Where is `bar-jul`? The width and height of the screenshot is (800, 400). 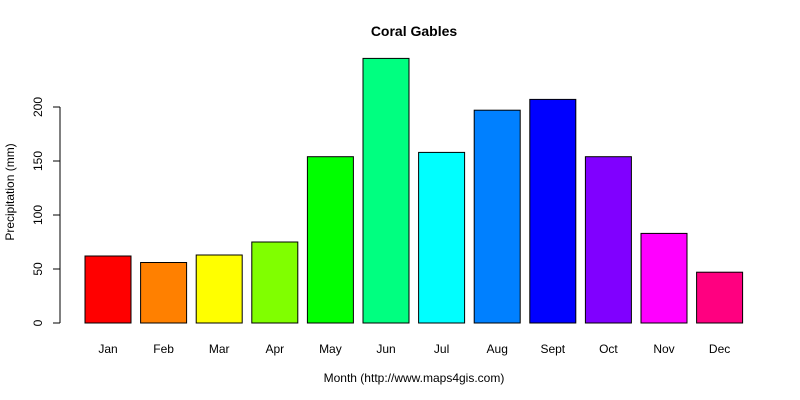 bar-jul is located at coordinates (442, 237).